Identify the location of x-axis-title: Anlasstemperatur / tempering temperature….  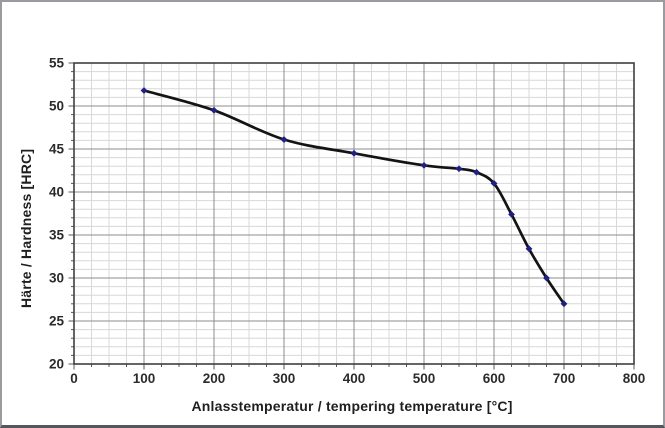
(352, 406).